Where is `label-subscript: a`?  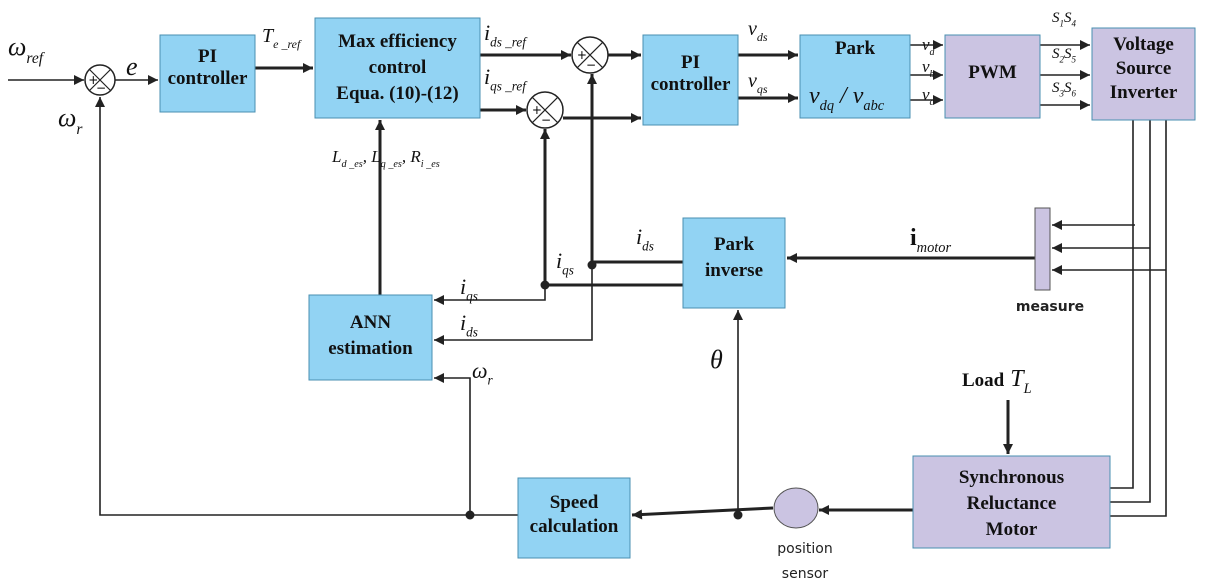 label-subscript: a is located at coordinates (932, 52).